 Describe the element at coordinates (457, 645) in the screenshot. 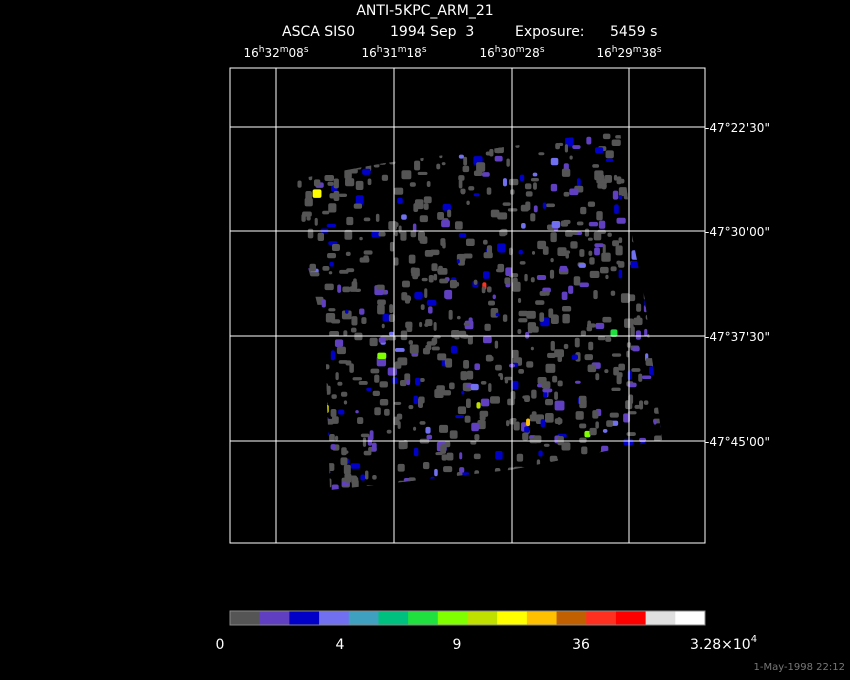

I see `colorbar-label: 9` at that location.